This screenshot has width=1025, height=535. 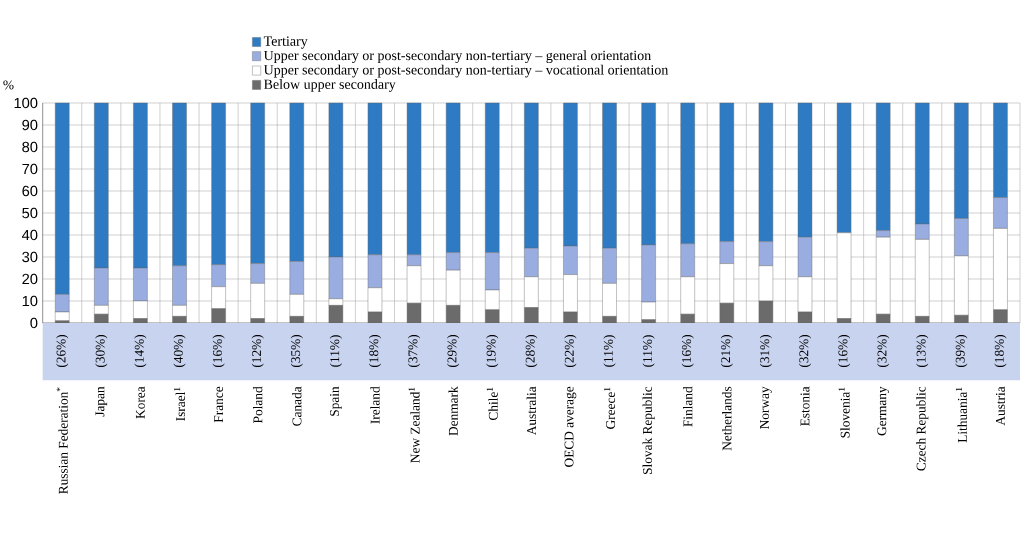 I want to click on x-tick-label: Czech Republic, so click(x=922, y=428).